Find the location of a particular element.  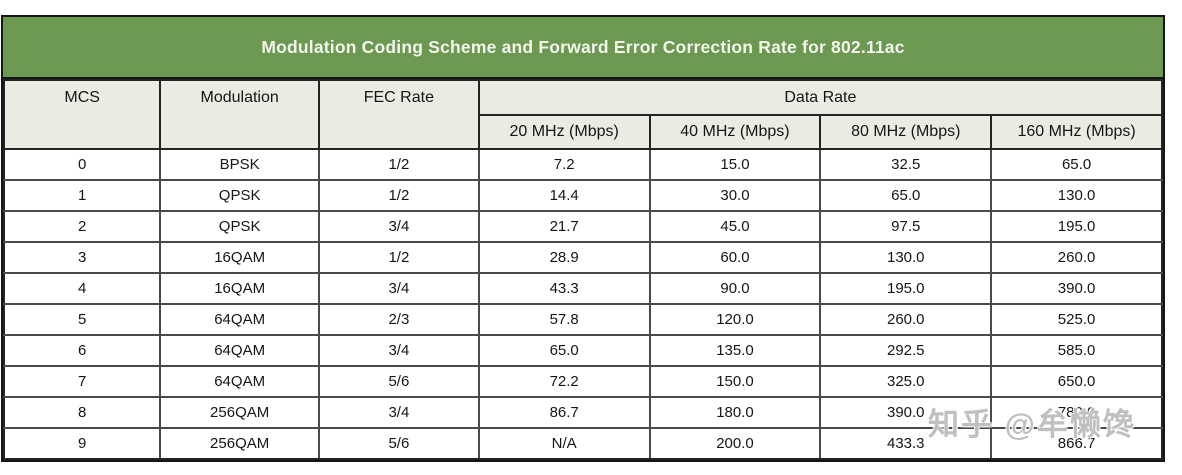

mcs-cell: 1 is located at coordinates (82, 195).